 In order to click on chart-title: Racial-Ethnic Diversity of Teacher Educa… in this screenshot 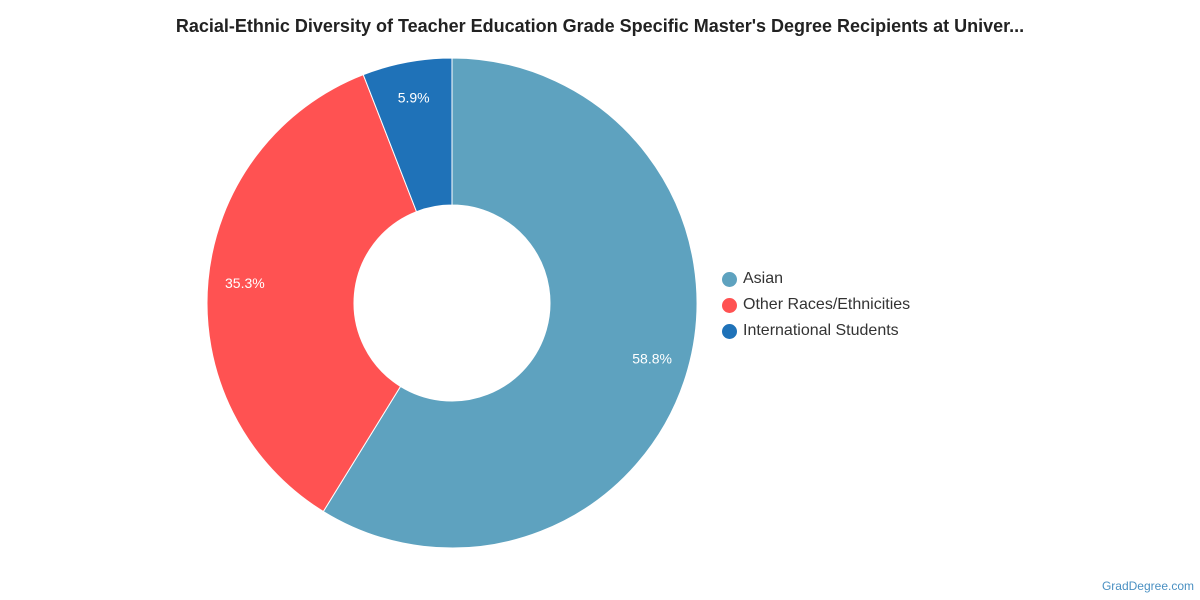, I will do `click(600, 26)`.